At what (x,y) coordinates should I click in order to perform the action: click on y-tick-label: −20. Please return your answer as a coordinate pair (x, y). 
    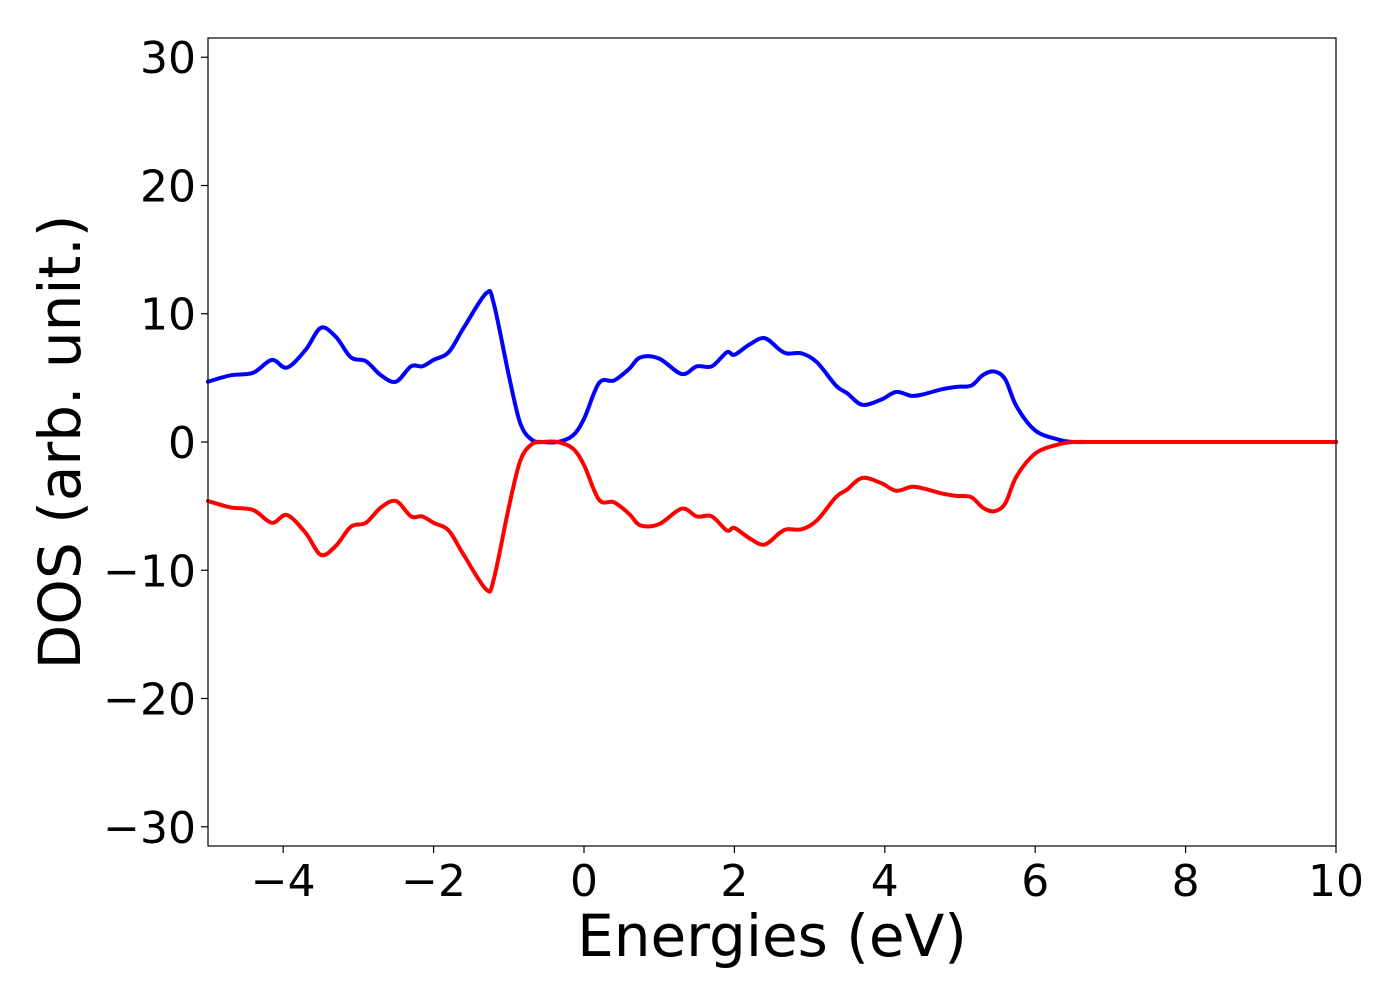
    Looking at the image, I should click on (149, 700).